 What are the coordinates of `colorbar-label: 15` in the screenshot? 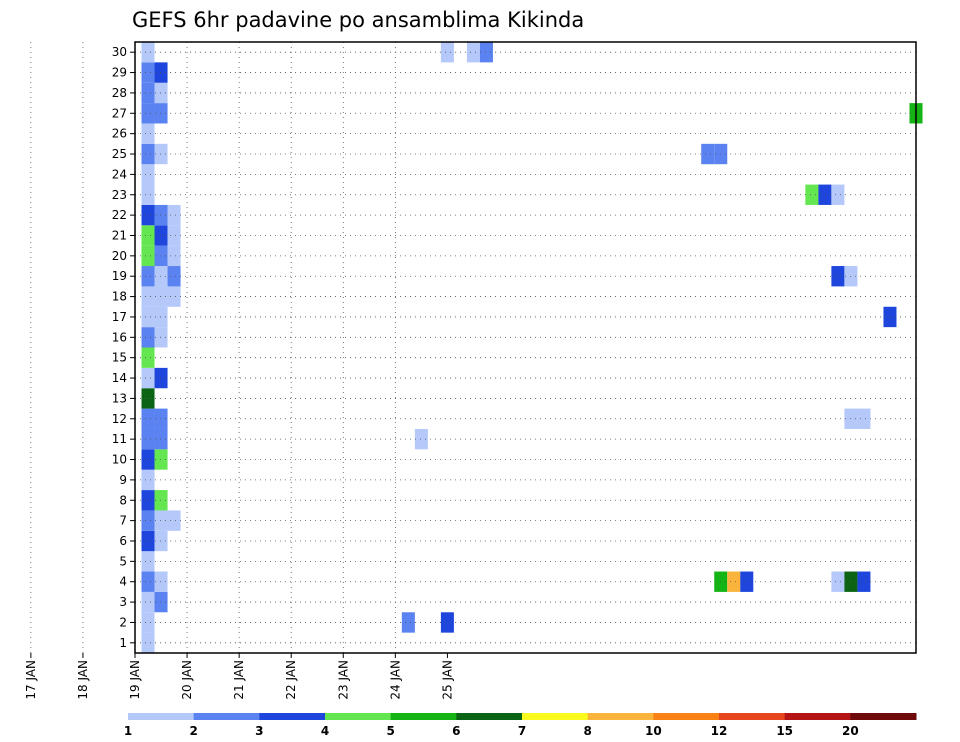 It's located at (784, 731).